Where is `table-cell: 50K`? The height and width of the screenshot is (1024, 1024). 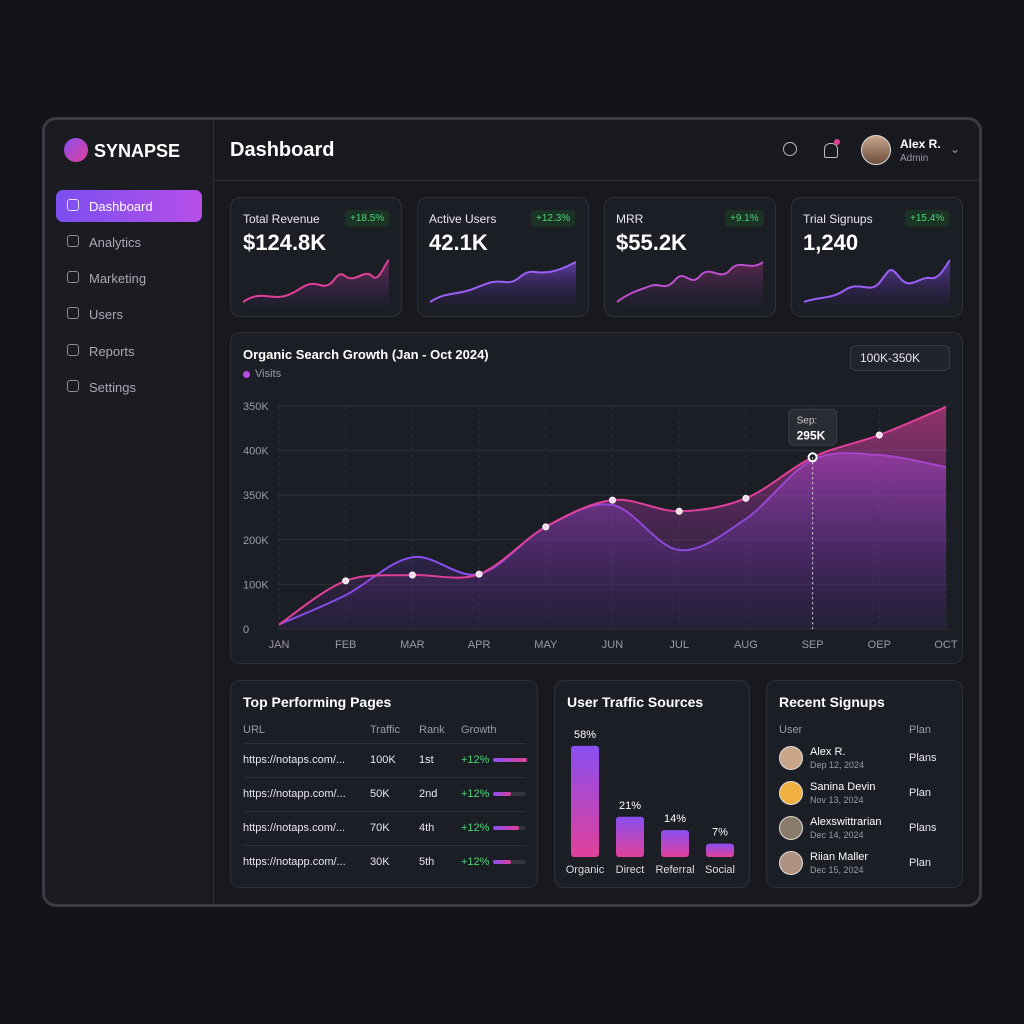 table-cell: 50K is located at coordinates (380, 794).